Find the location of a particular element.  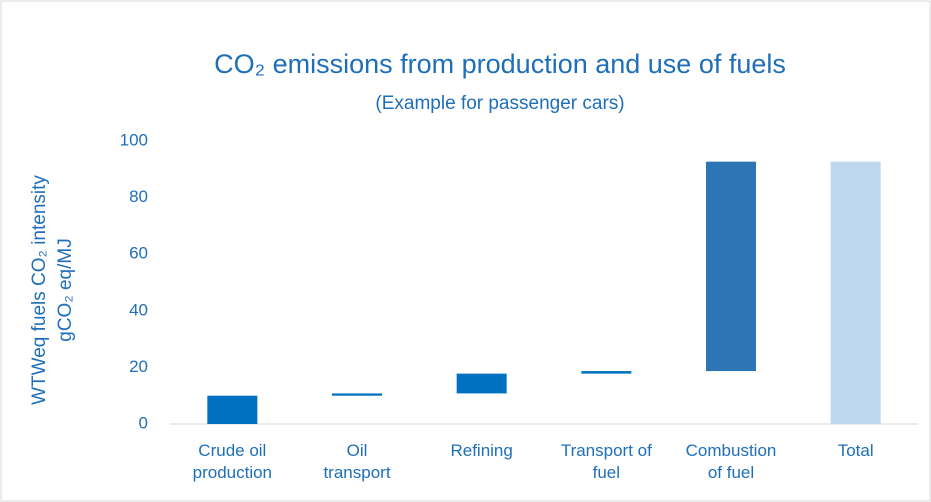

y-tick-label: 0 is located at coordinates (143, 422).